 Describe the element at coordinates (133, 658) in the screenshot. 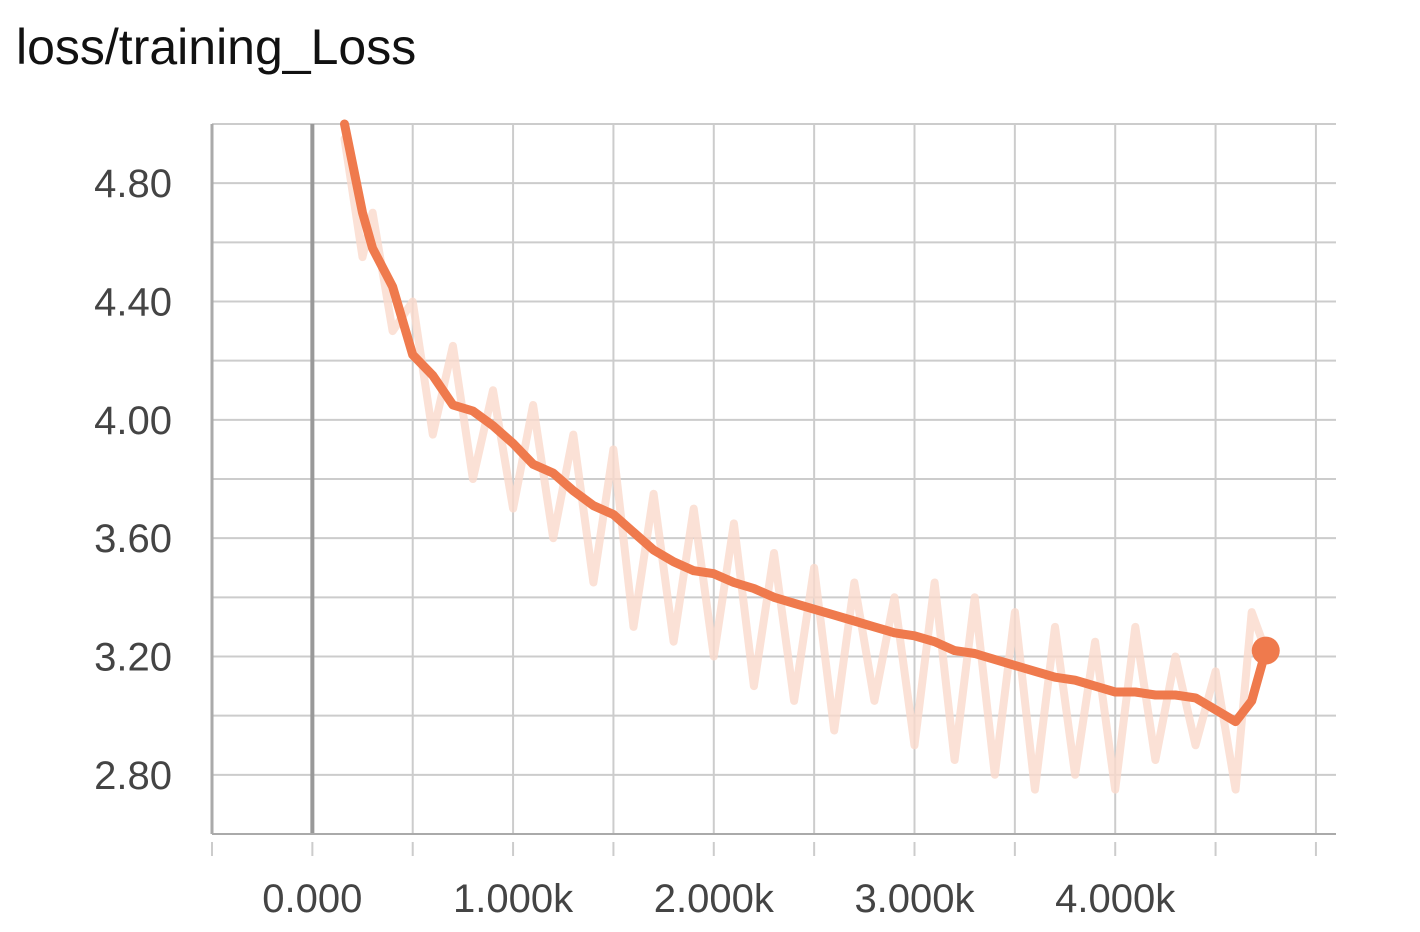

I see `y-tick-label: 3.20` at that location.